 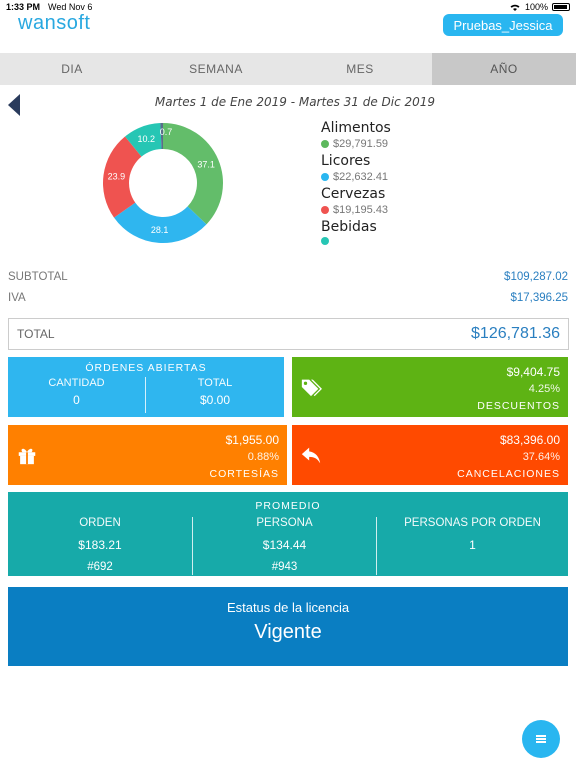 I want to click on back-arrow-icon, so click(x=14, y=105).